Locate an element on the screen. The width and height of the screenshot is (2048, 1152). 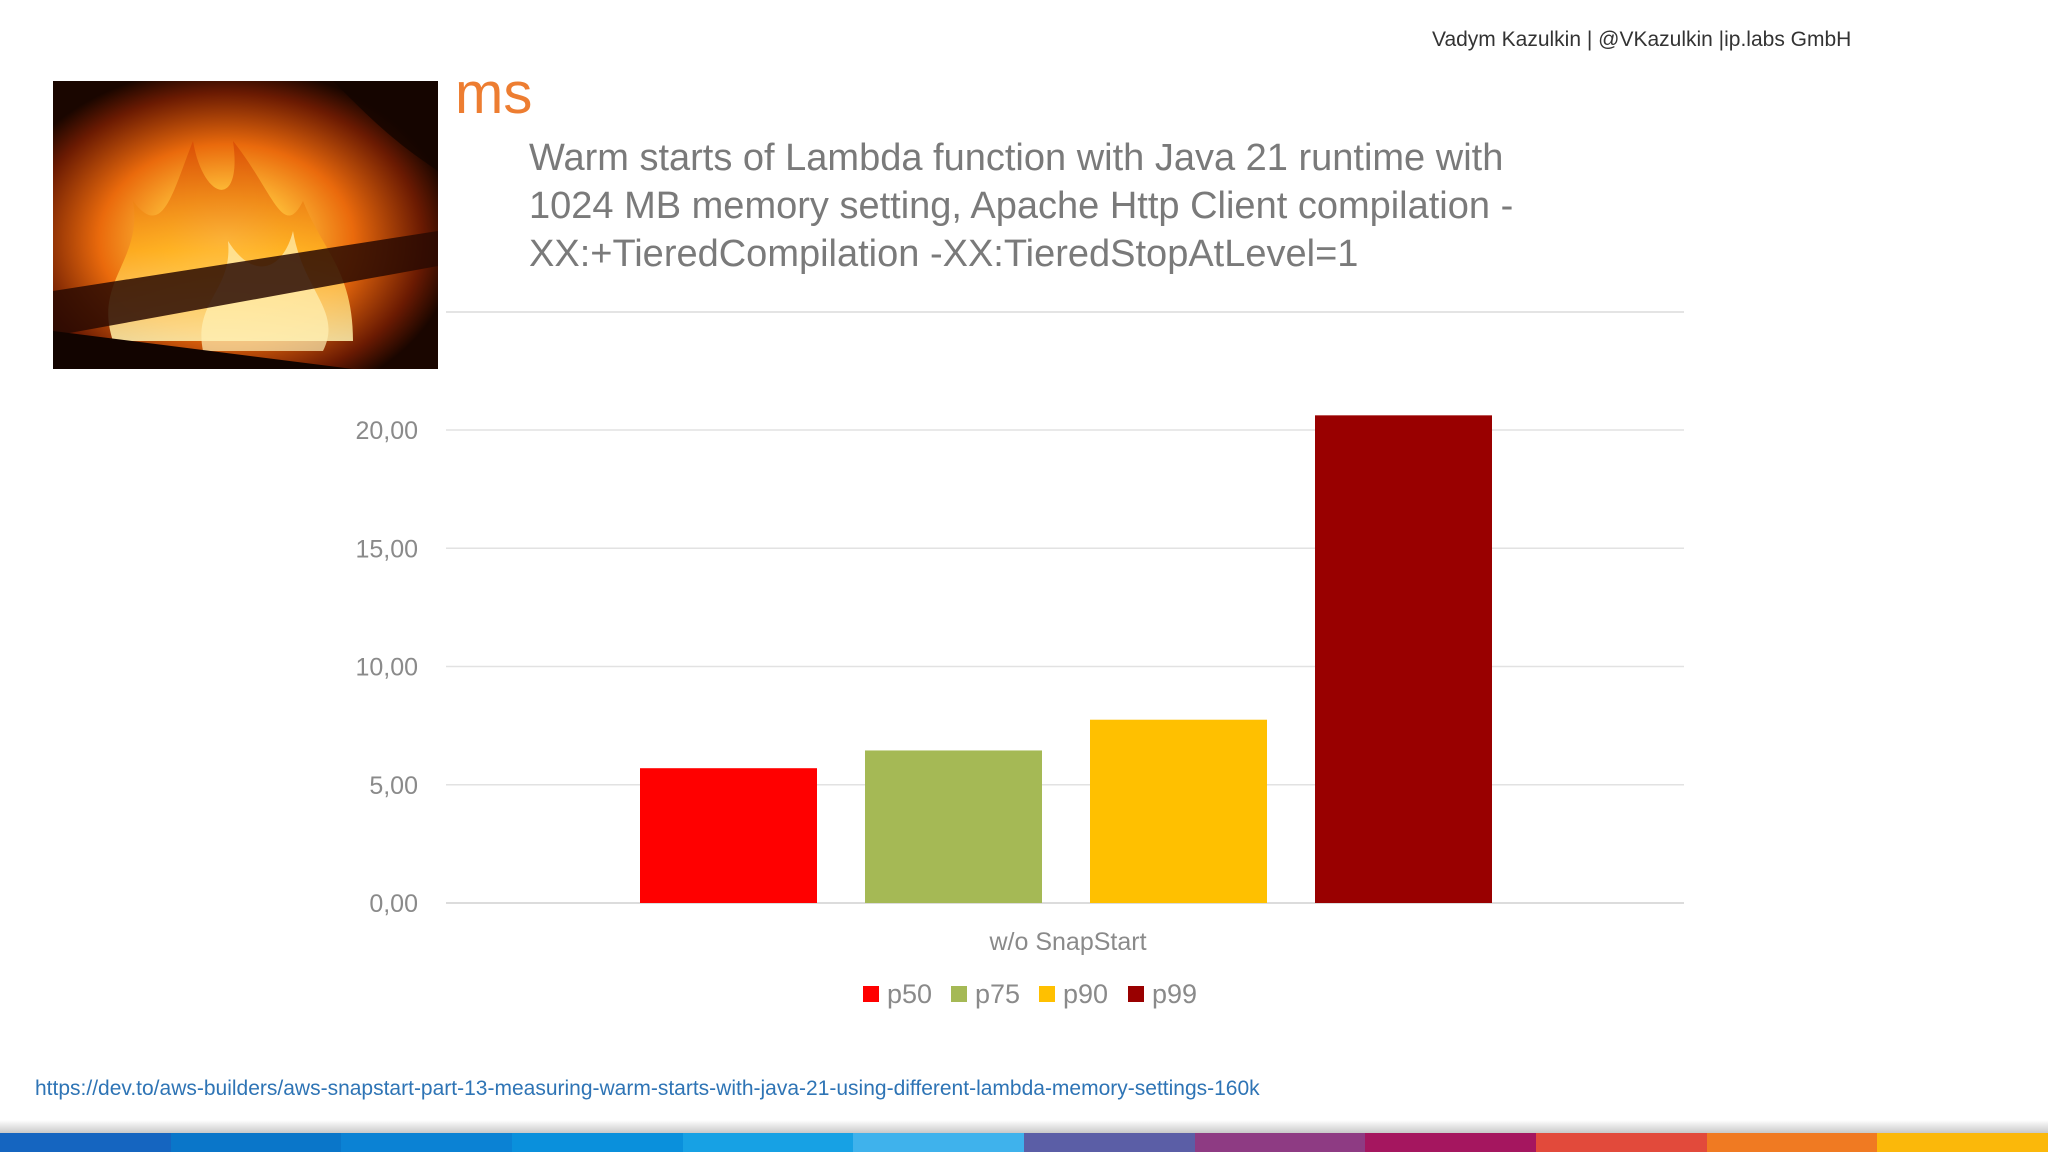
fire-photo-icon is located at coordinates (245, 225).